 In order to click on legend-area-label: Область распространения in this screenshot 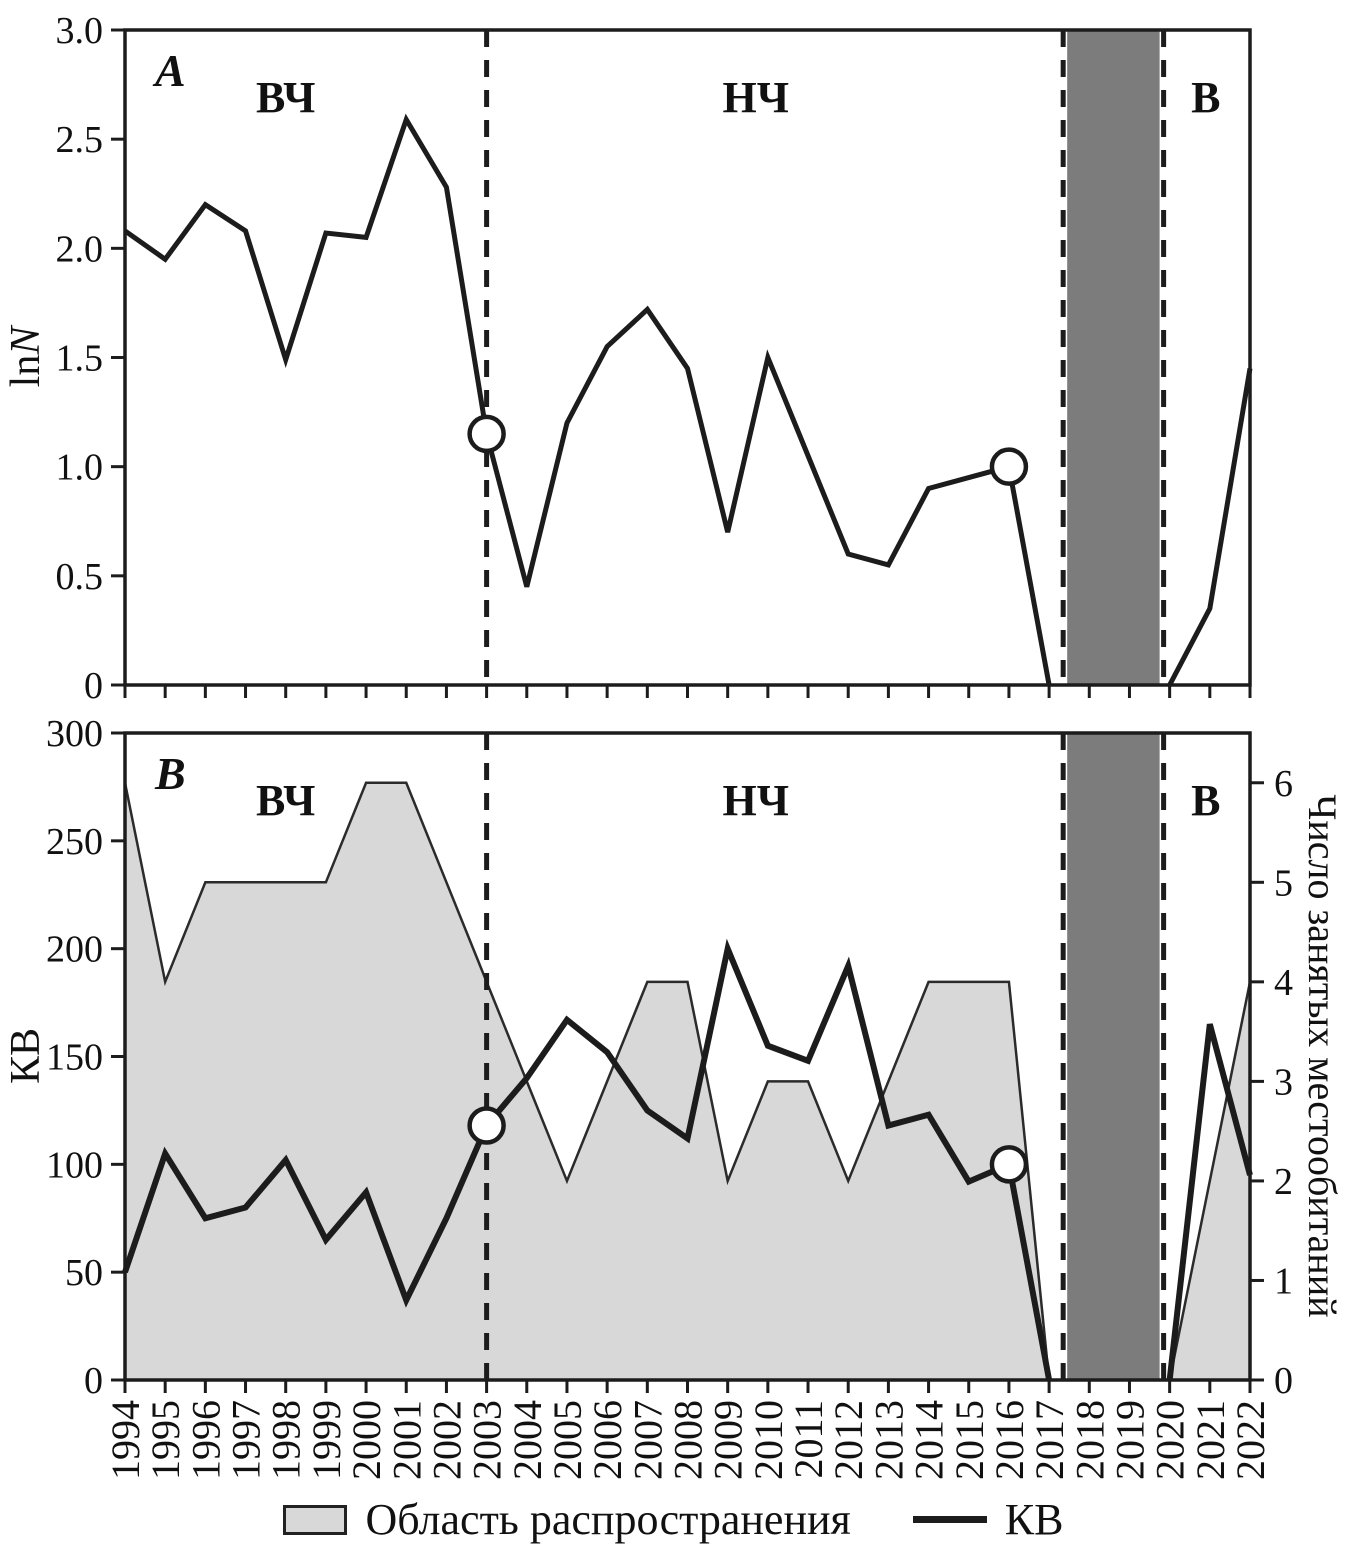, I will do `click(608, 1519)`.